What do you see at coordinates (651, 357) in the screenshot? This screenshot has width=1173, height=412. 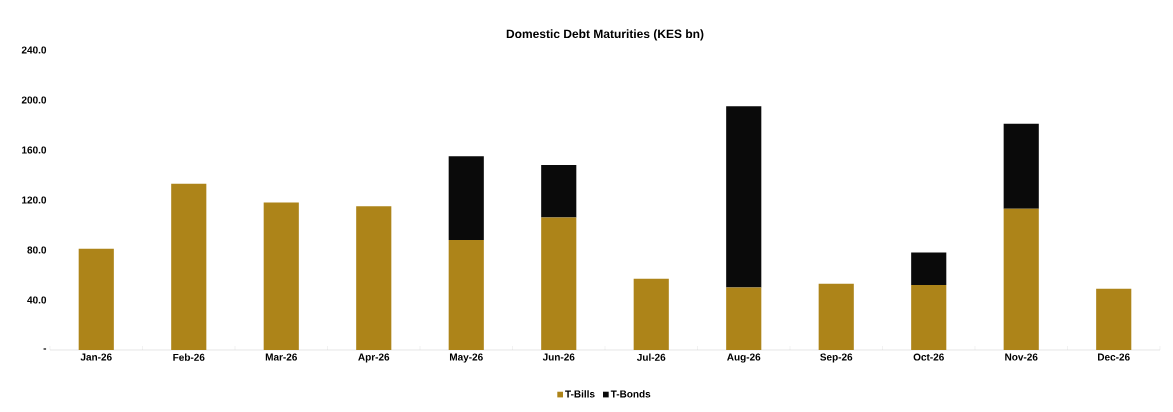 I see `x-tick-label: Jul-26` at bounding box center [651, 357].